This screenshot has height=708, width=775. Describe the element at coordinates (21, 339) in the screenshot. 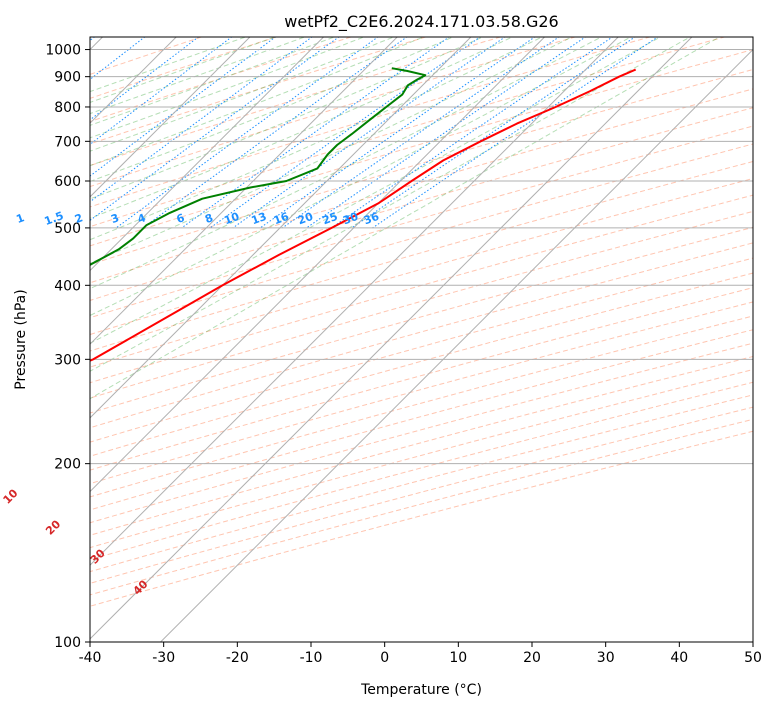

I see `y-axis-label: Pressure (hPa)` at that location.